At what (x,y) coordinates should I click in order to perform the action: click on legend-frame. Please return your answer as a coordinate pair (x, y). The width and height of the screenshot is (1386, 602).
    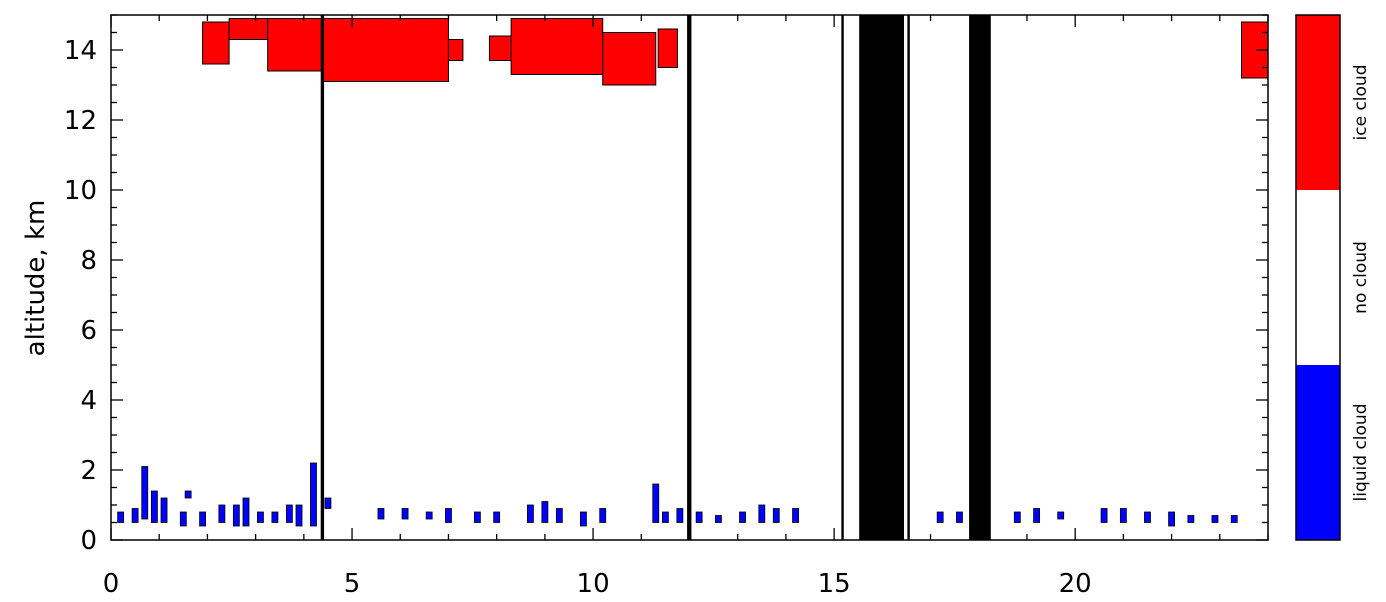
    Looking at the image, I should click on (1318, 277).